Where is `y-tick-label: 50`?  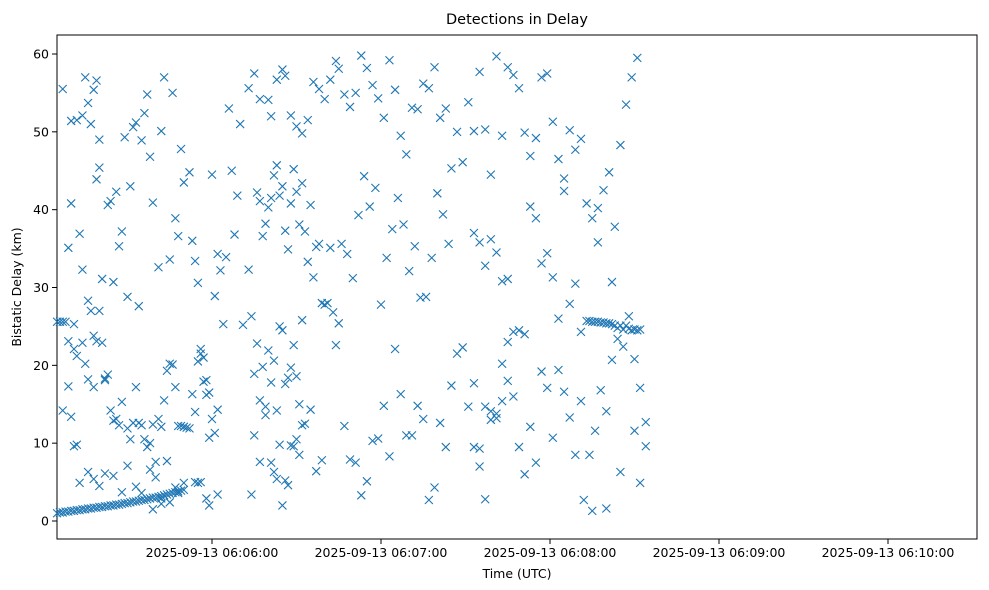 y-tick-label: 50 is located at coordinates (41, 131).